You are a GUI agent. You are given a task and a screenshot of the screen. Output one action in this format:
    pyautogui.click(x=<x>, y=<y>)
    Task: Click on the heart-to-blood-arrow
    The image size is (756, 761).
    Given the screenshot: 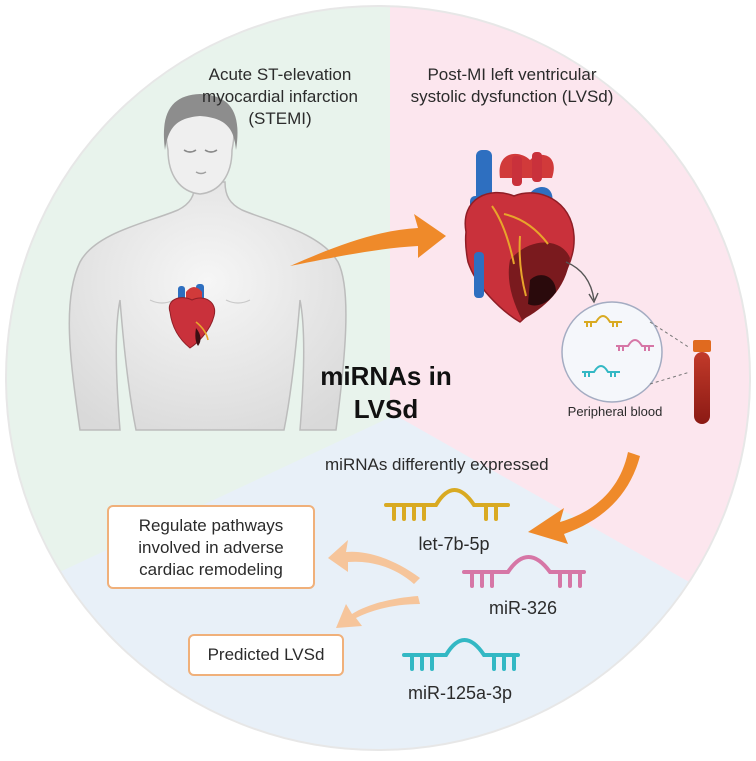 What is the action you would take?
    pyautogui.click(x=580, y=281)
    